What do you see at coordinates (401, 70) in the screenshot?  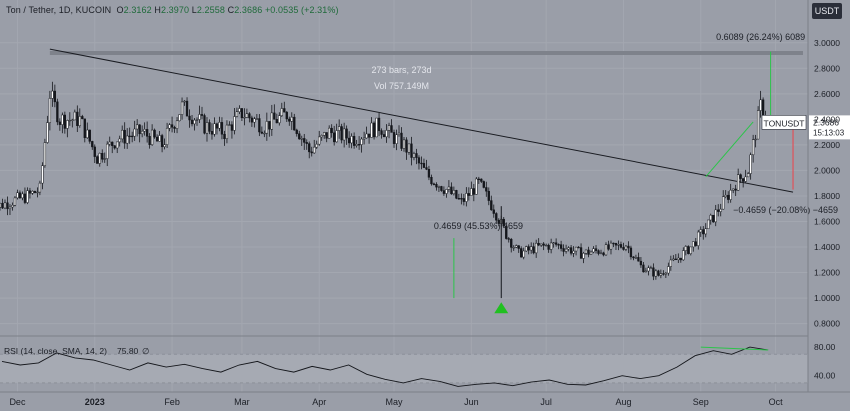 I see `bar-range-label: 273 bars, 273d` at bounding box center [401, 70].